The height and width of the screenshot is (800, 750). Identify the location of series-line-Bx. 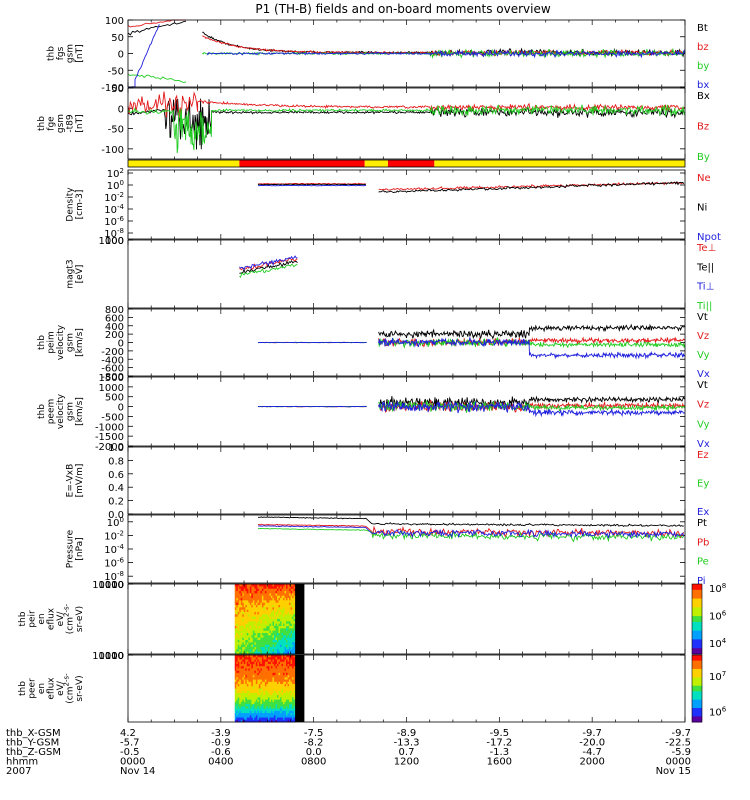
(406, 124).